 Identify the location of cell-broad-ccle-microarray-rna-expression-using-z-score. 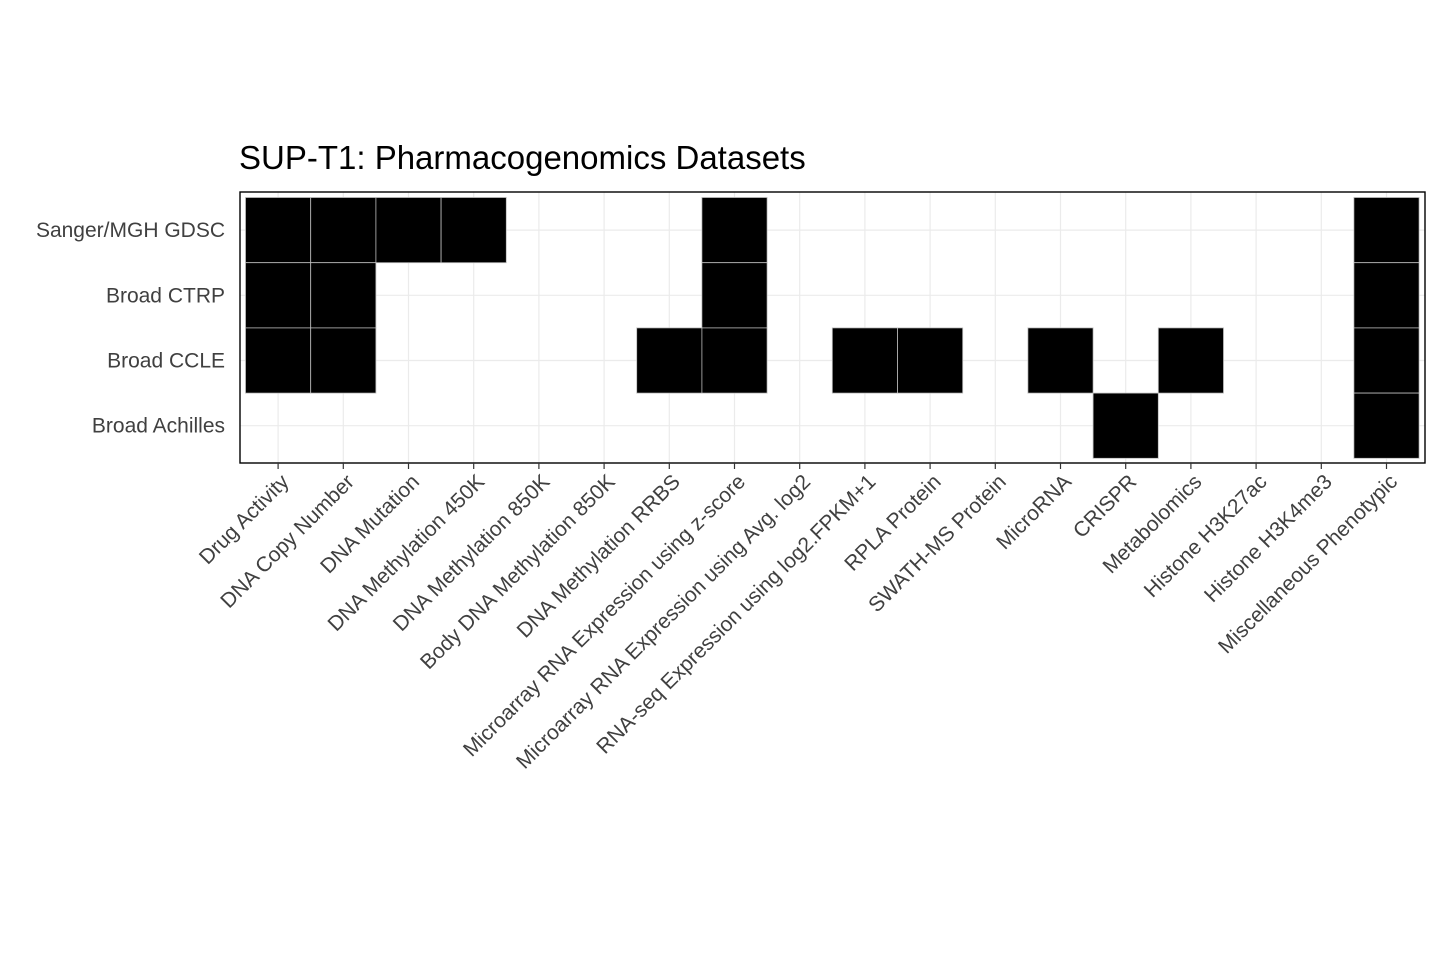
(734, 360).